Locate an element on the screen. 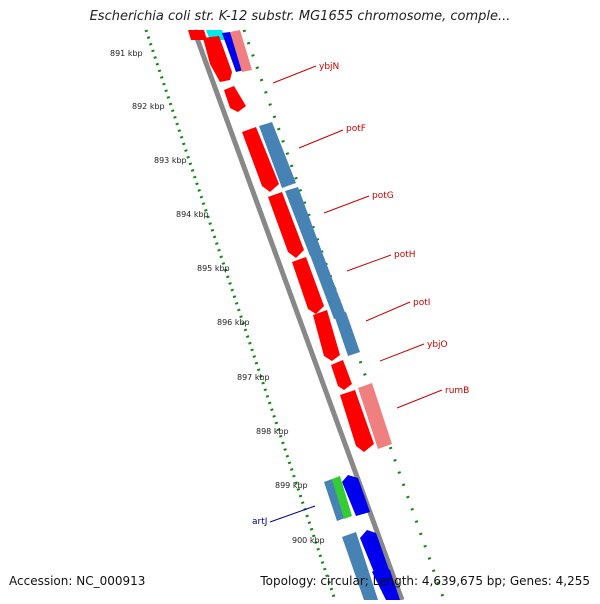 The image size is (600, 604). tick-label: 900 kbp is located at coordinates (308, 540).